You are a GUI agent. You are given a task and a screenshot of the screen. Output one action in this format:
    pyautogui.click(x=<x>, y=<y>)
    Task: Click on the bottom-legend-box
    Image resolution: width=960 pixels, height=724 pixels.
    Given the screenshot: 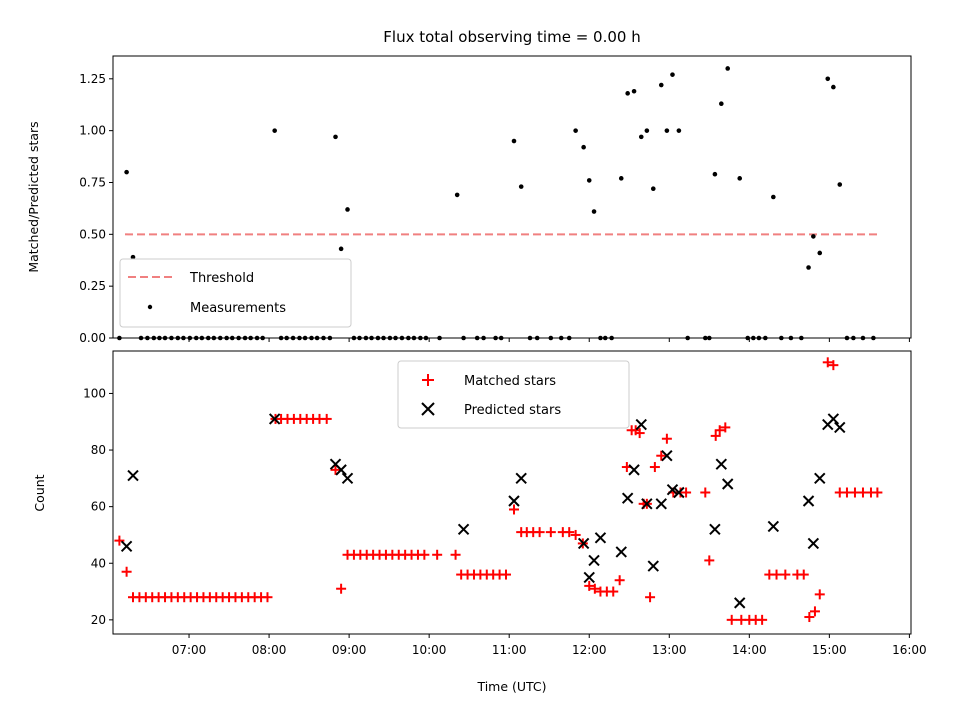 What is the action you would take?
    pyautogui.click(x=513, y=394)
    